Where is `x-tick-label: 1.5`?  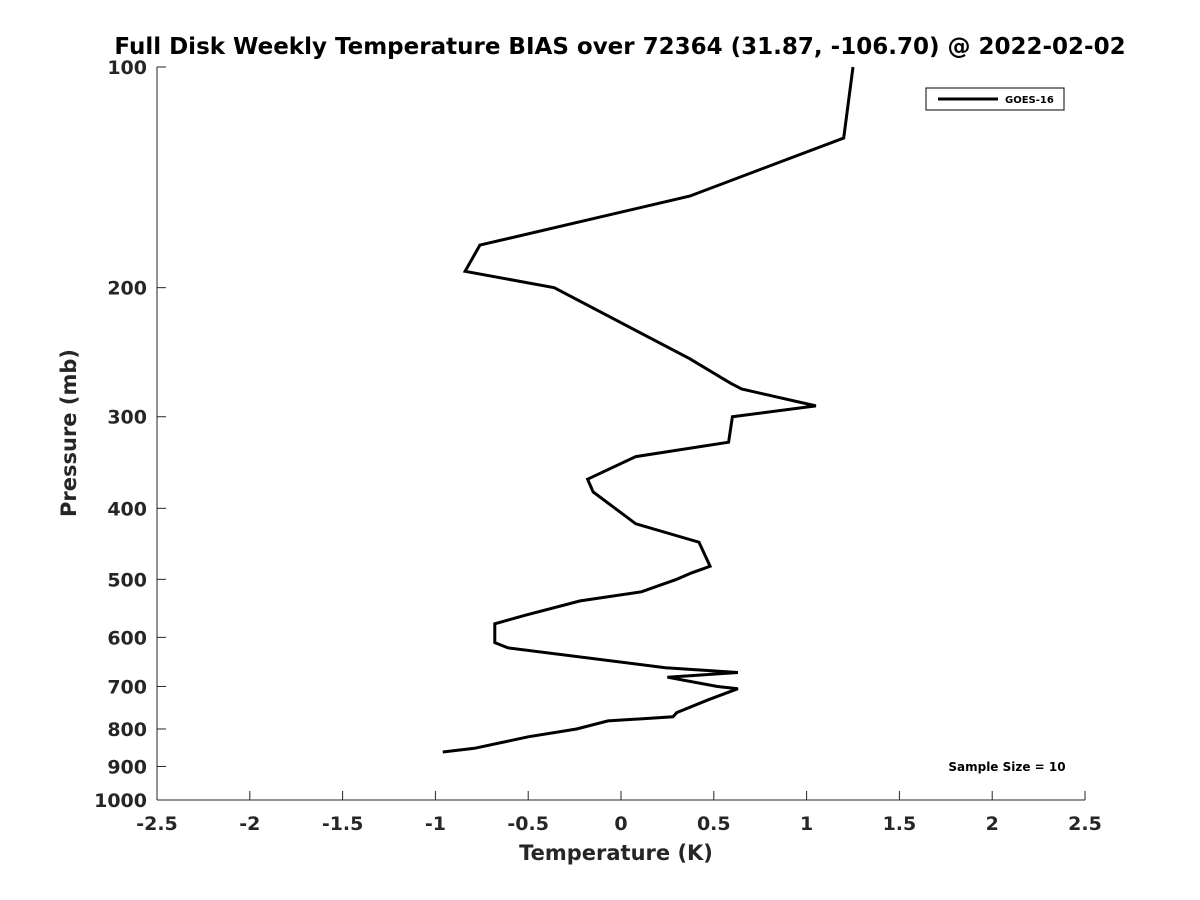 x-tick-label: 1.5 is located at coordinates (900, 824).